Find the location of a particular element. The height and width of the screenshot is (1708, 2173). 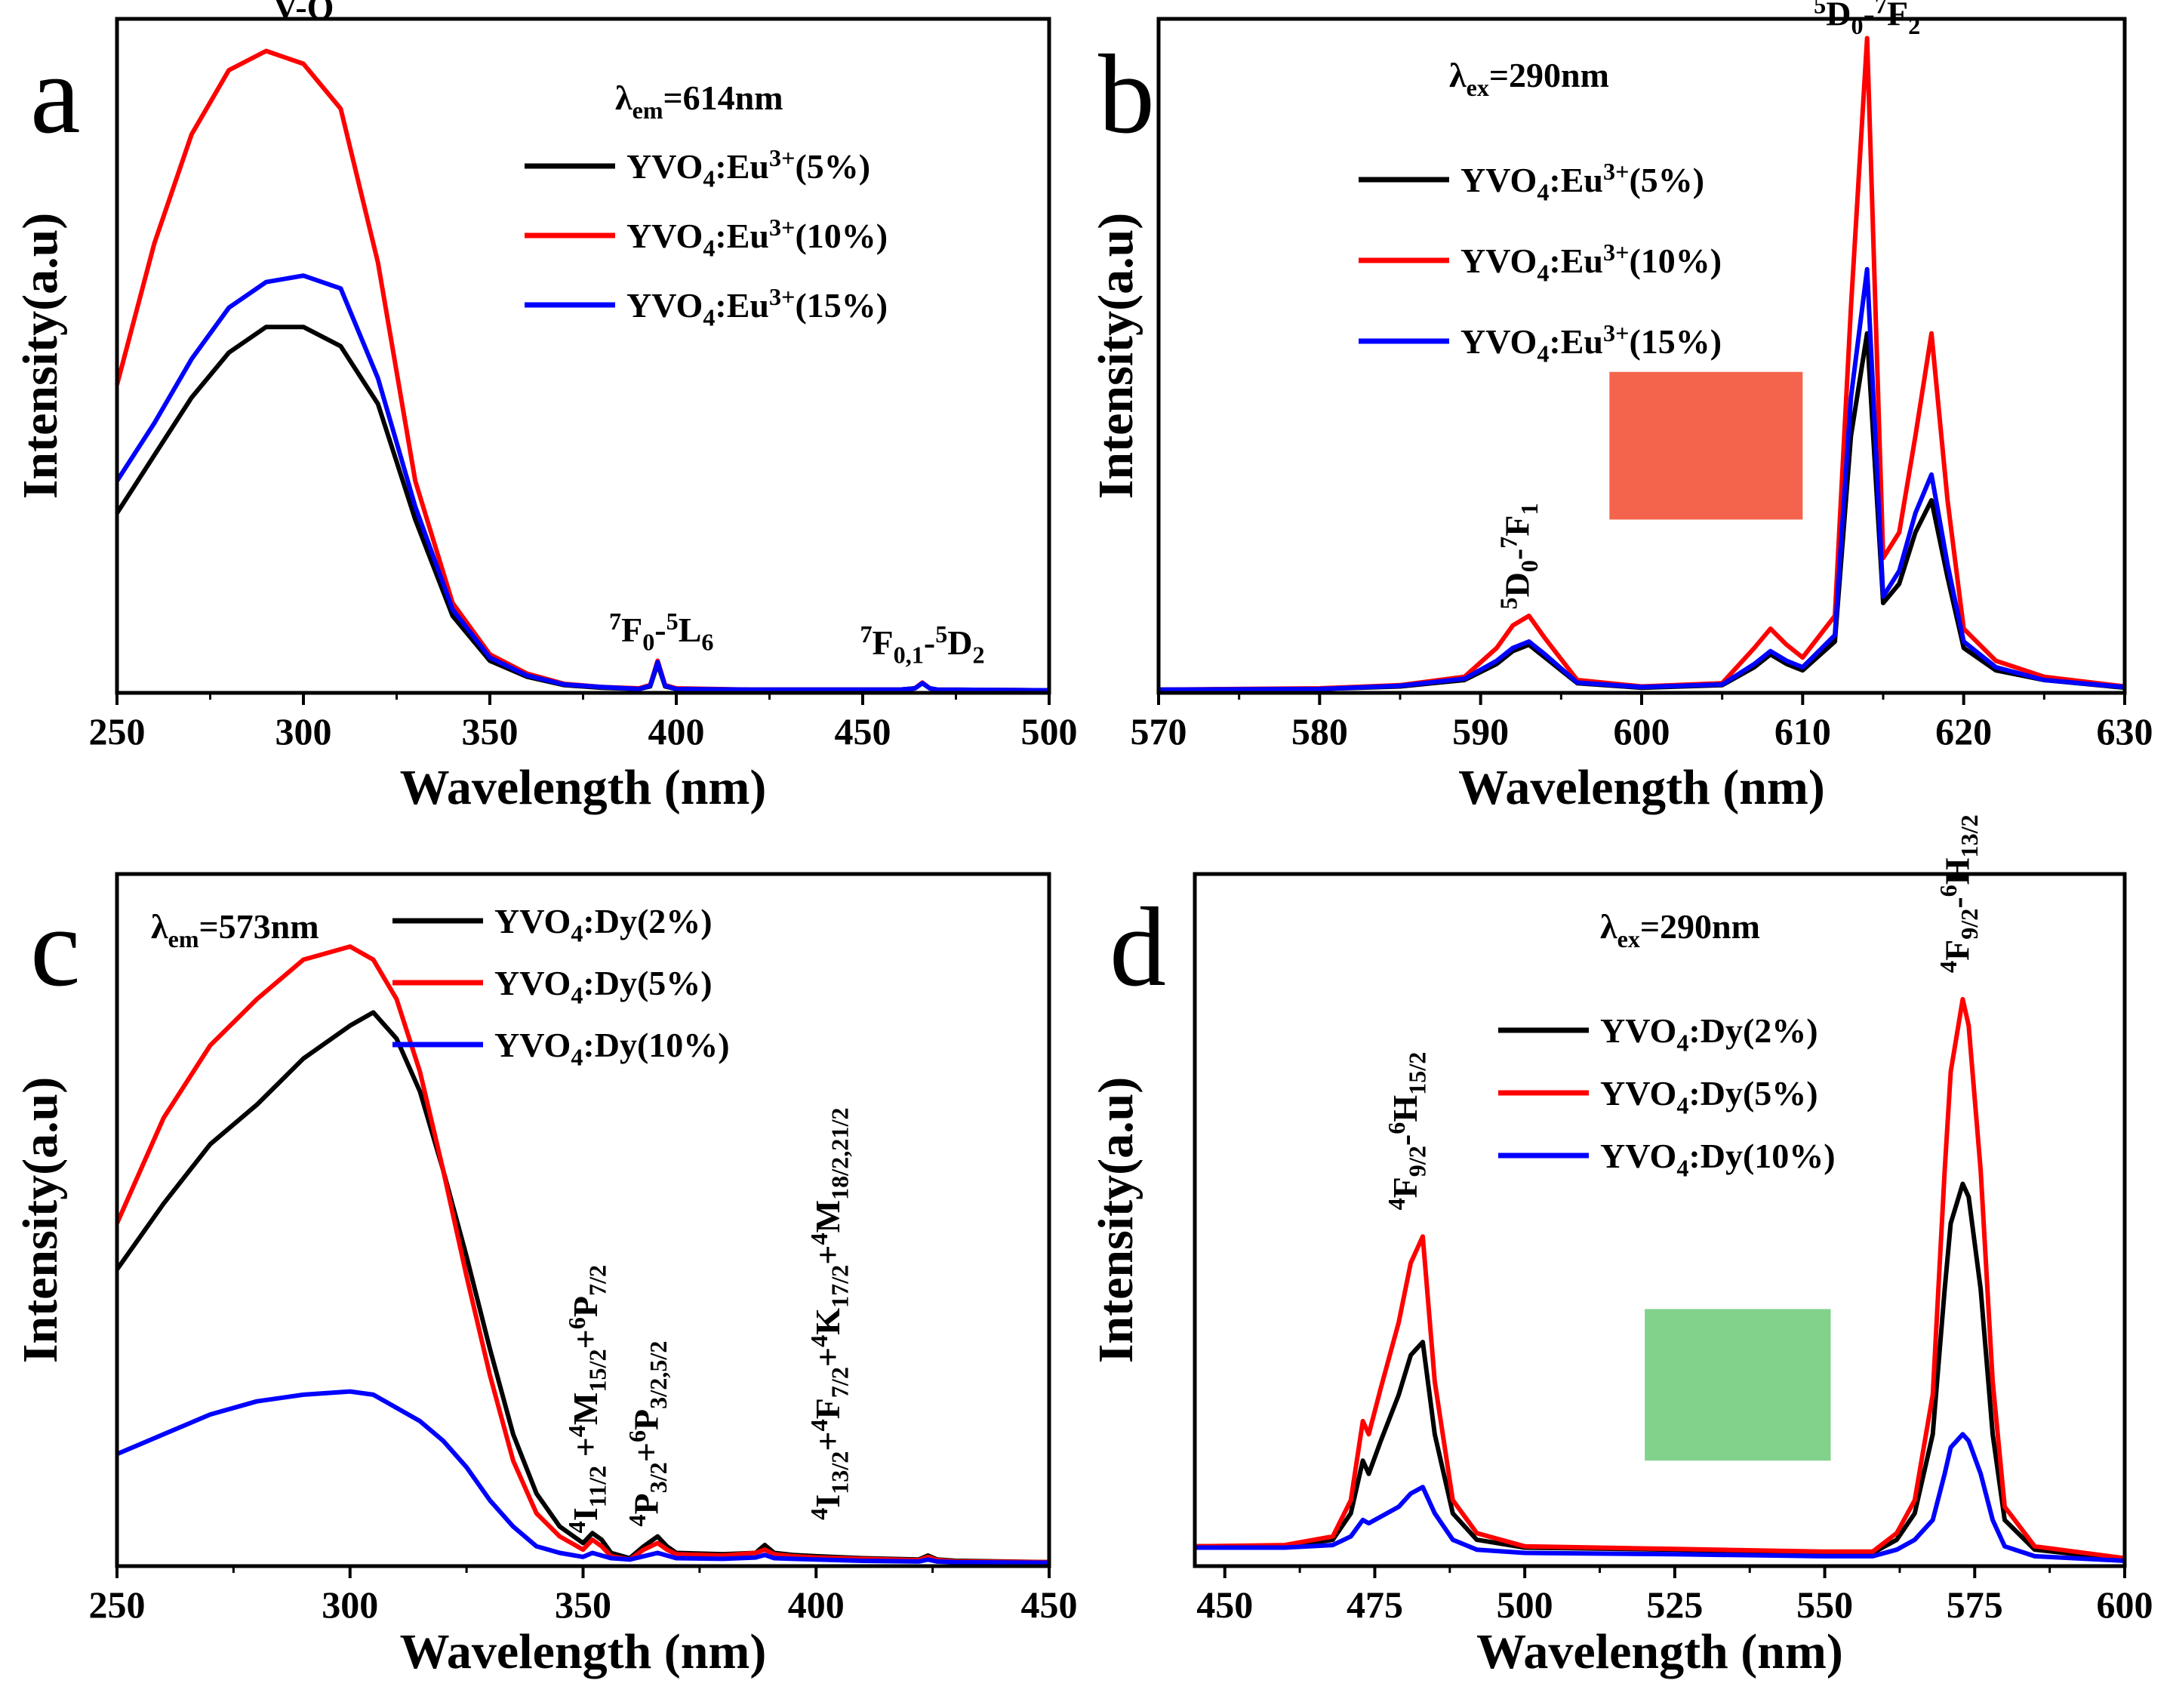

ann-subscript: 11/2 is located at coordinates (597, 1486).